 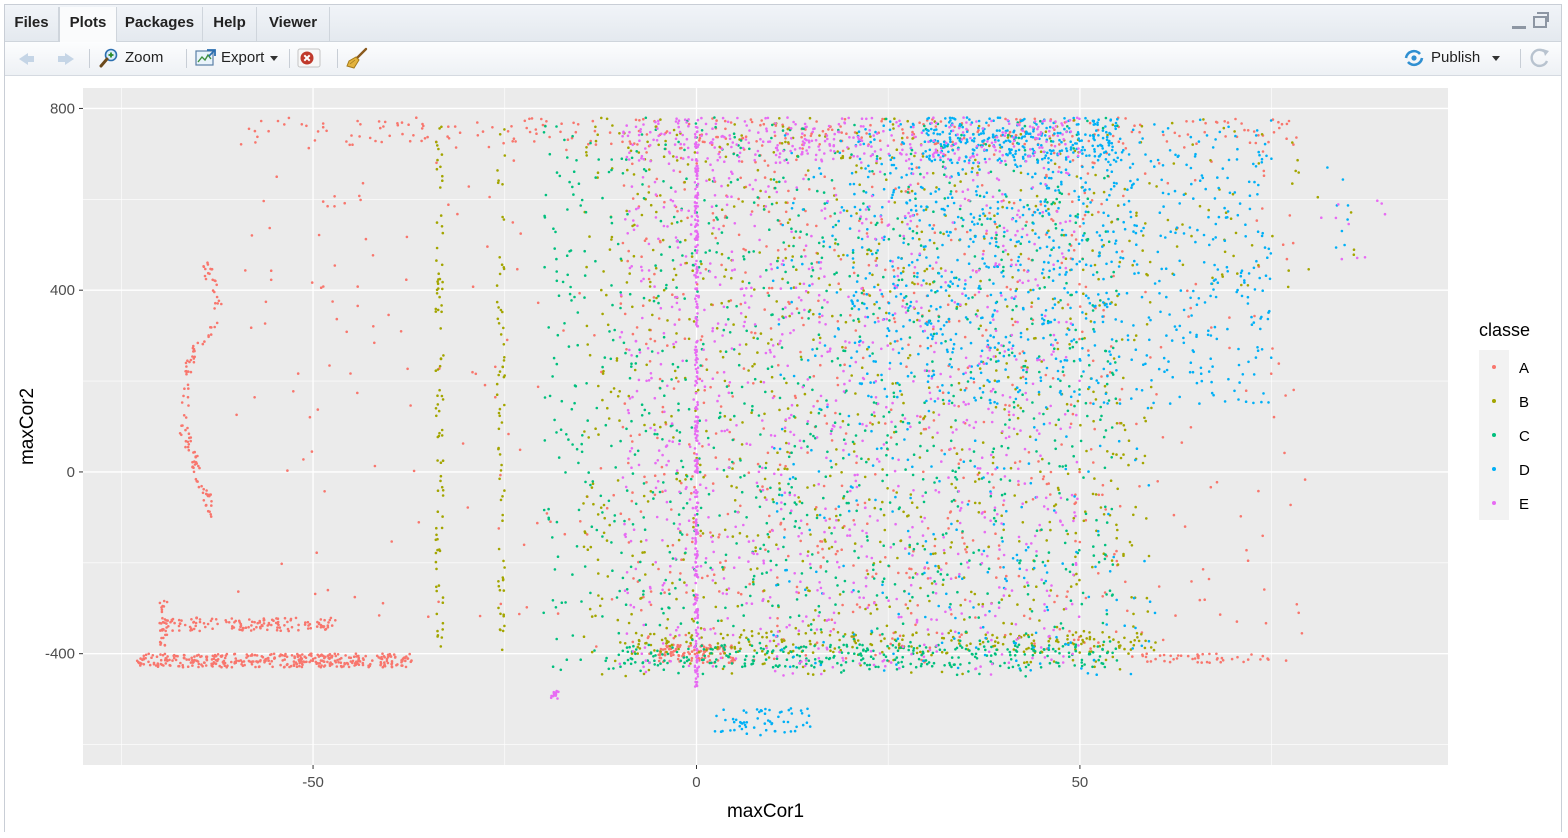 What do you see at coordinates (309, 58) in the screenshot?
I see `remove-plot-button` at bounding box center [309, 58].